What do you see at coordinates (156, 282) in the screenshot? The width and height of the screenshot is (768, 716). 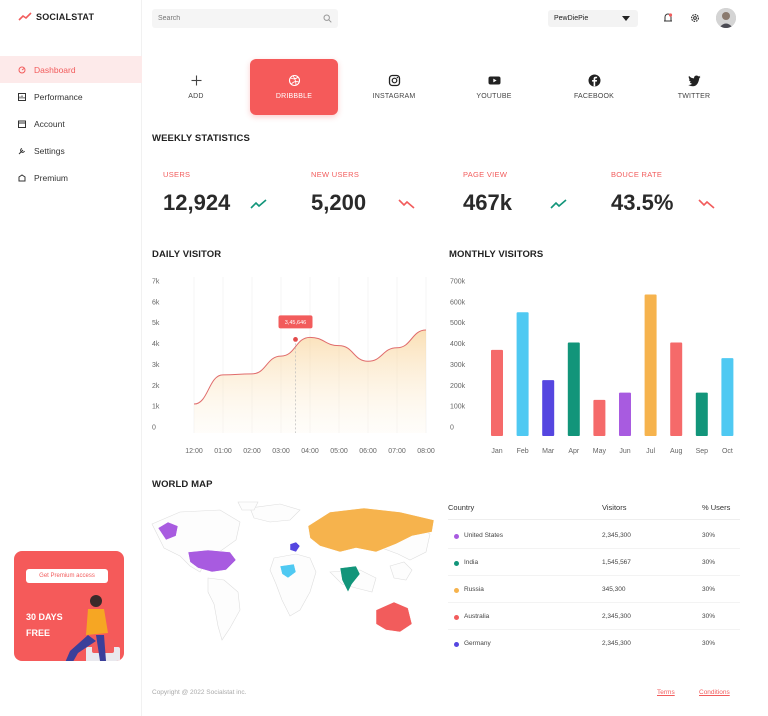 I see `y-tick-label: 7k` at bounding box center [156, 282].